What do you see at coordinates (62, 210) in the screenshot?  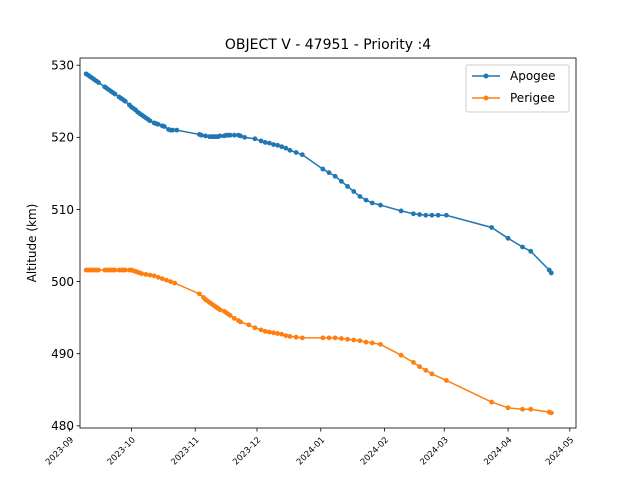 I see `y-tick-label: 510` at bounding box center [62, 210].